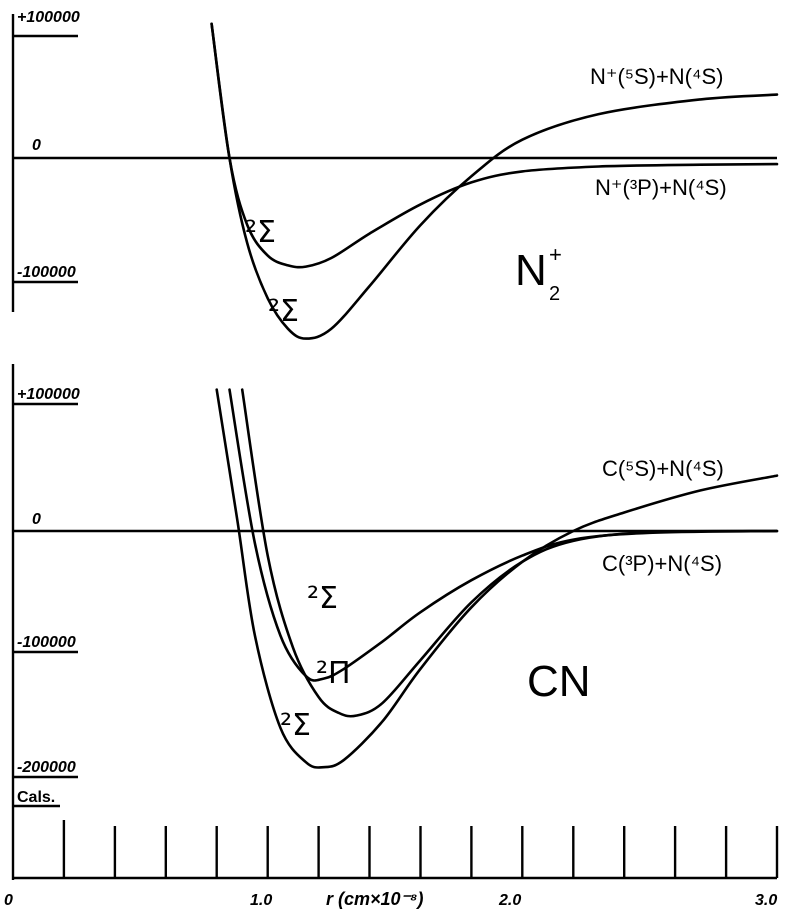 This screenshot has width=793, height=912. Describe the element at coordinates (261, 900) in the screenshot. I see `x-tick-label-1: 1.0` at that location.